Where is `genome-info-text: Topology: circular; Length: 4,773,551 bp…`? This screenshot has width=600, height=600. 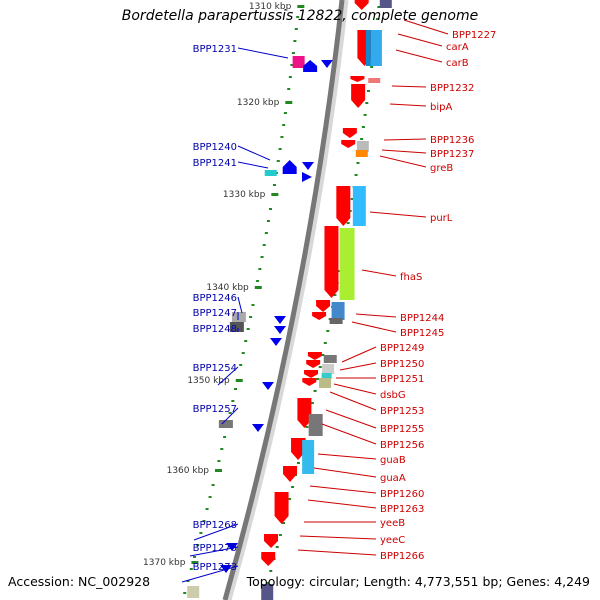
genome-info-text: Topology: circular; Length: 4,773,551 bp… is located at coordinates (418, 581).